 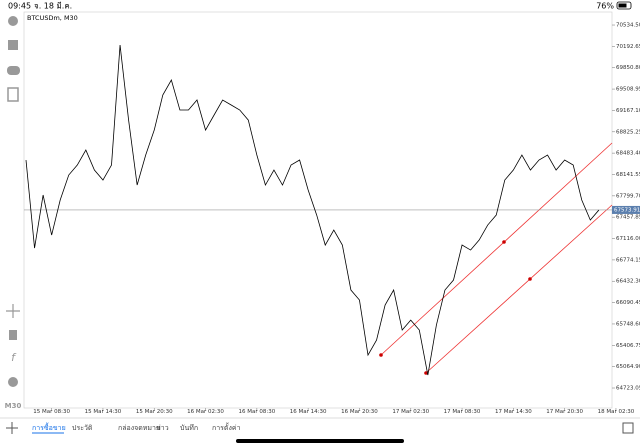 What do you see at coordinates (226, 426) in the screenshot?
I see `tab: การตั้งค่า` at bounding box center [226, 426].